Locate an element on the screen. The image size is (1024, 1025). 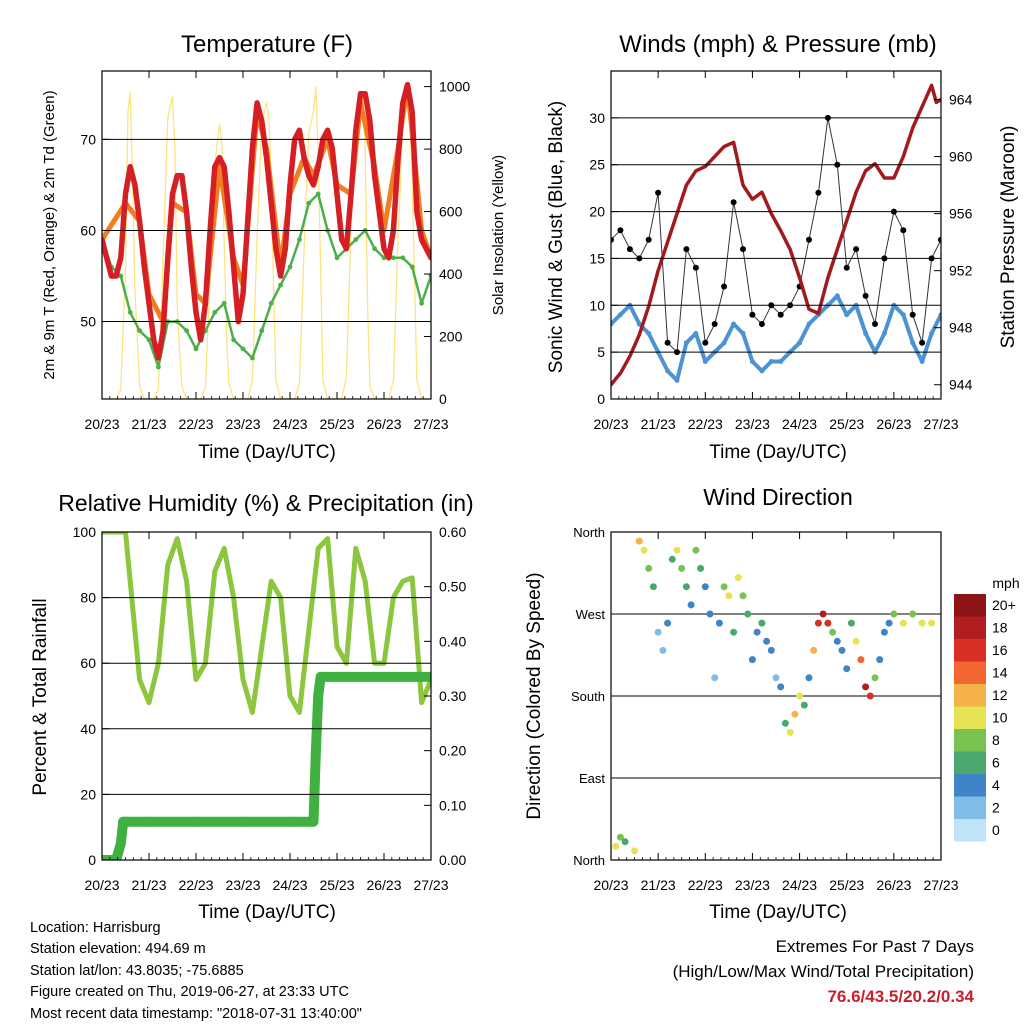
direction-xtick-label: 27/23 is located at coordinates (940, 885).